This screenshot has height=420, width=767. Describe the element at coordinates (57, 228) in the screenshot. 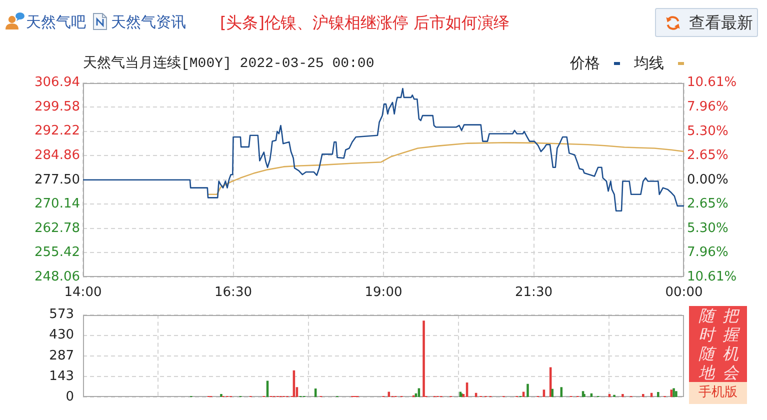

I see `y-tick-label: 262.78` at that location.